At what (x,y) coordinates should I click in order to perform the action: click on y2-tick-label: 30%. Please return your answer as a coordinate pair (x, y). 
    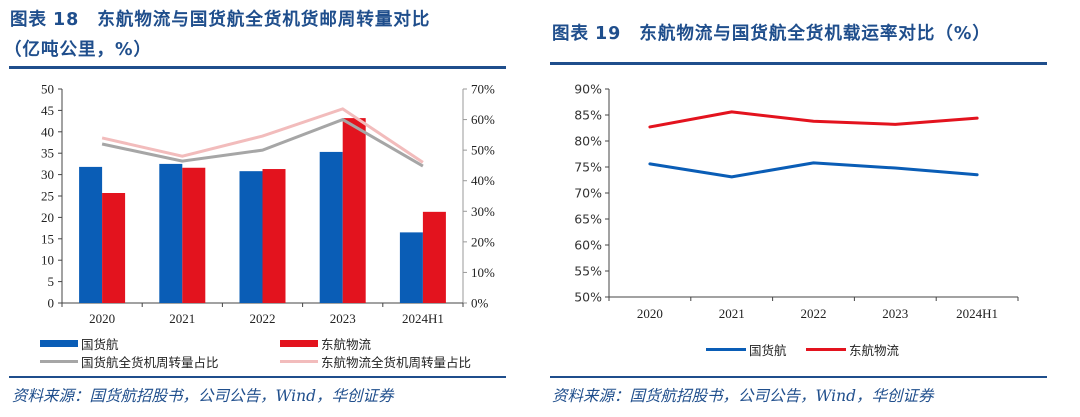
    Looking at the image, I should click on (483, 211).